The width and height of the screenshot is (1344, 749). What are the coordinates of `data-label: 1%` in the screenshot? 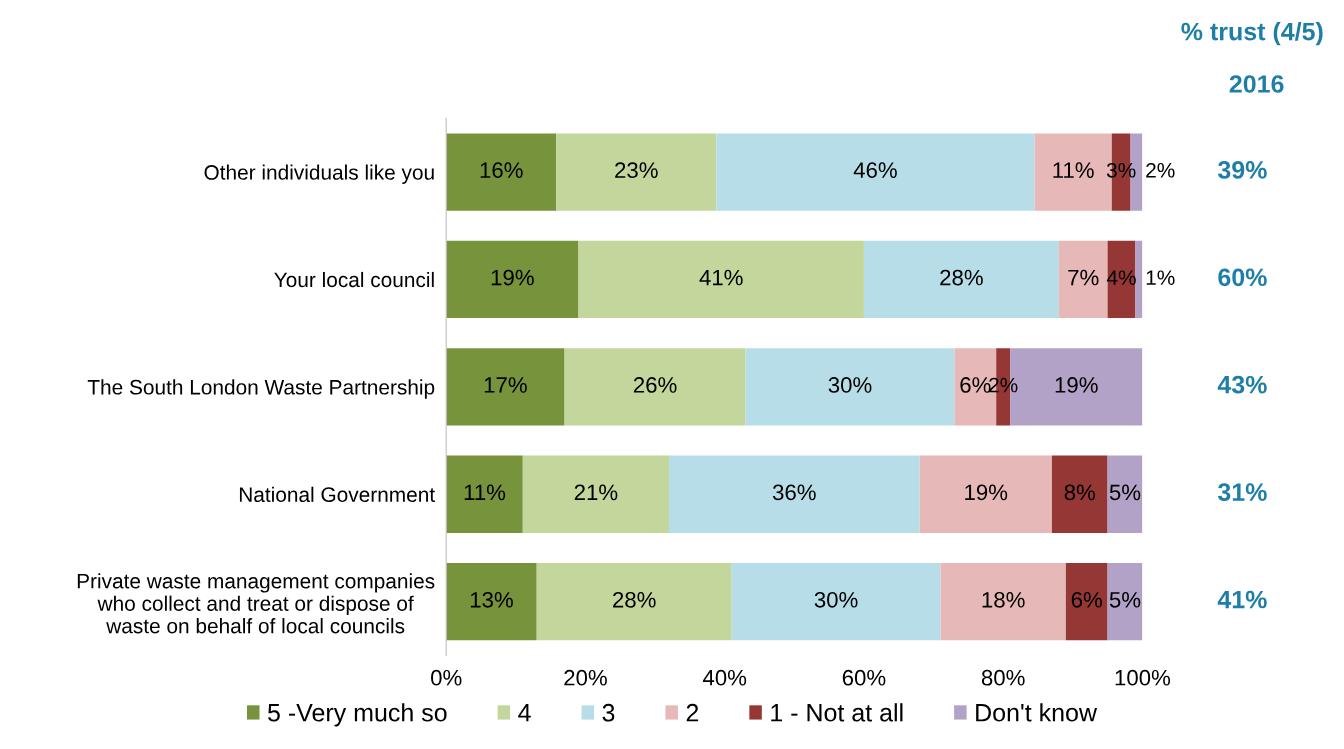 It's located at (1160, 277).